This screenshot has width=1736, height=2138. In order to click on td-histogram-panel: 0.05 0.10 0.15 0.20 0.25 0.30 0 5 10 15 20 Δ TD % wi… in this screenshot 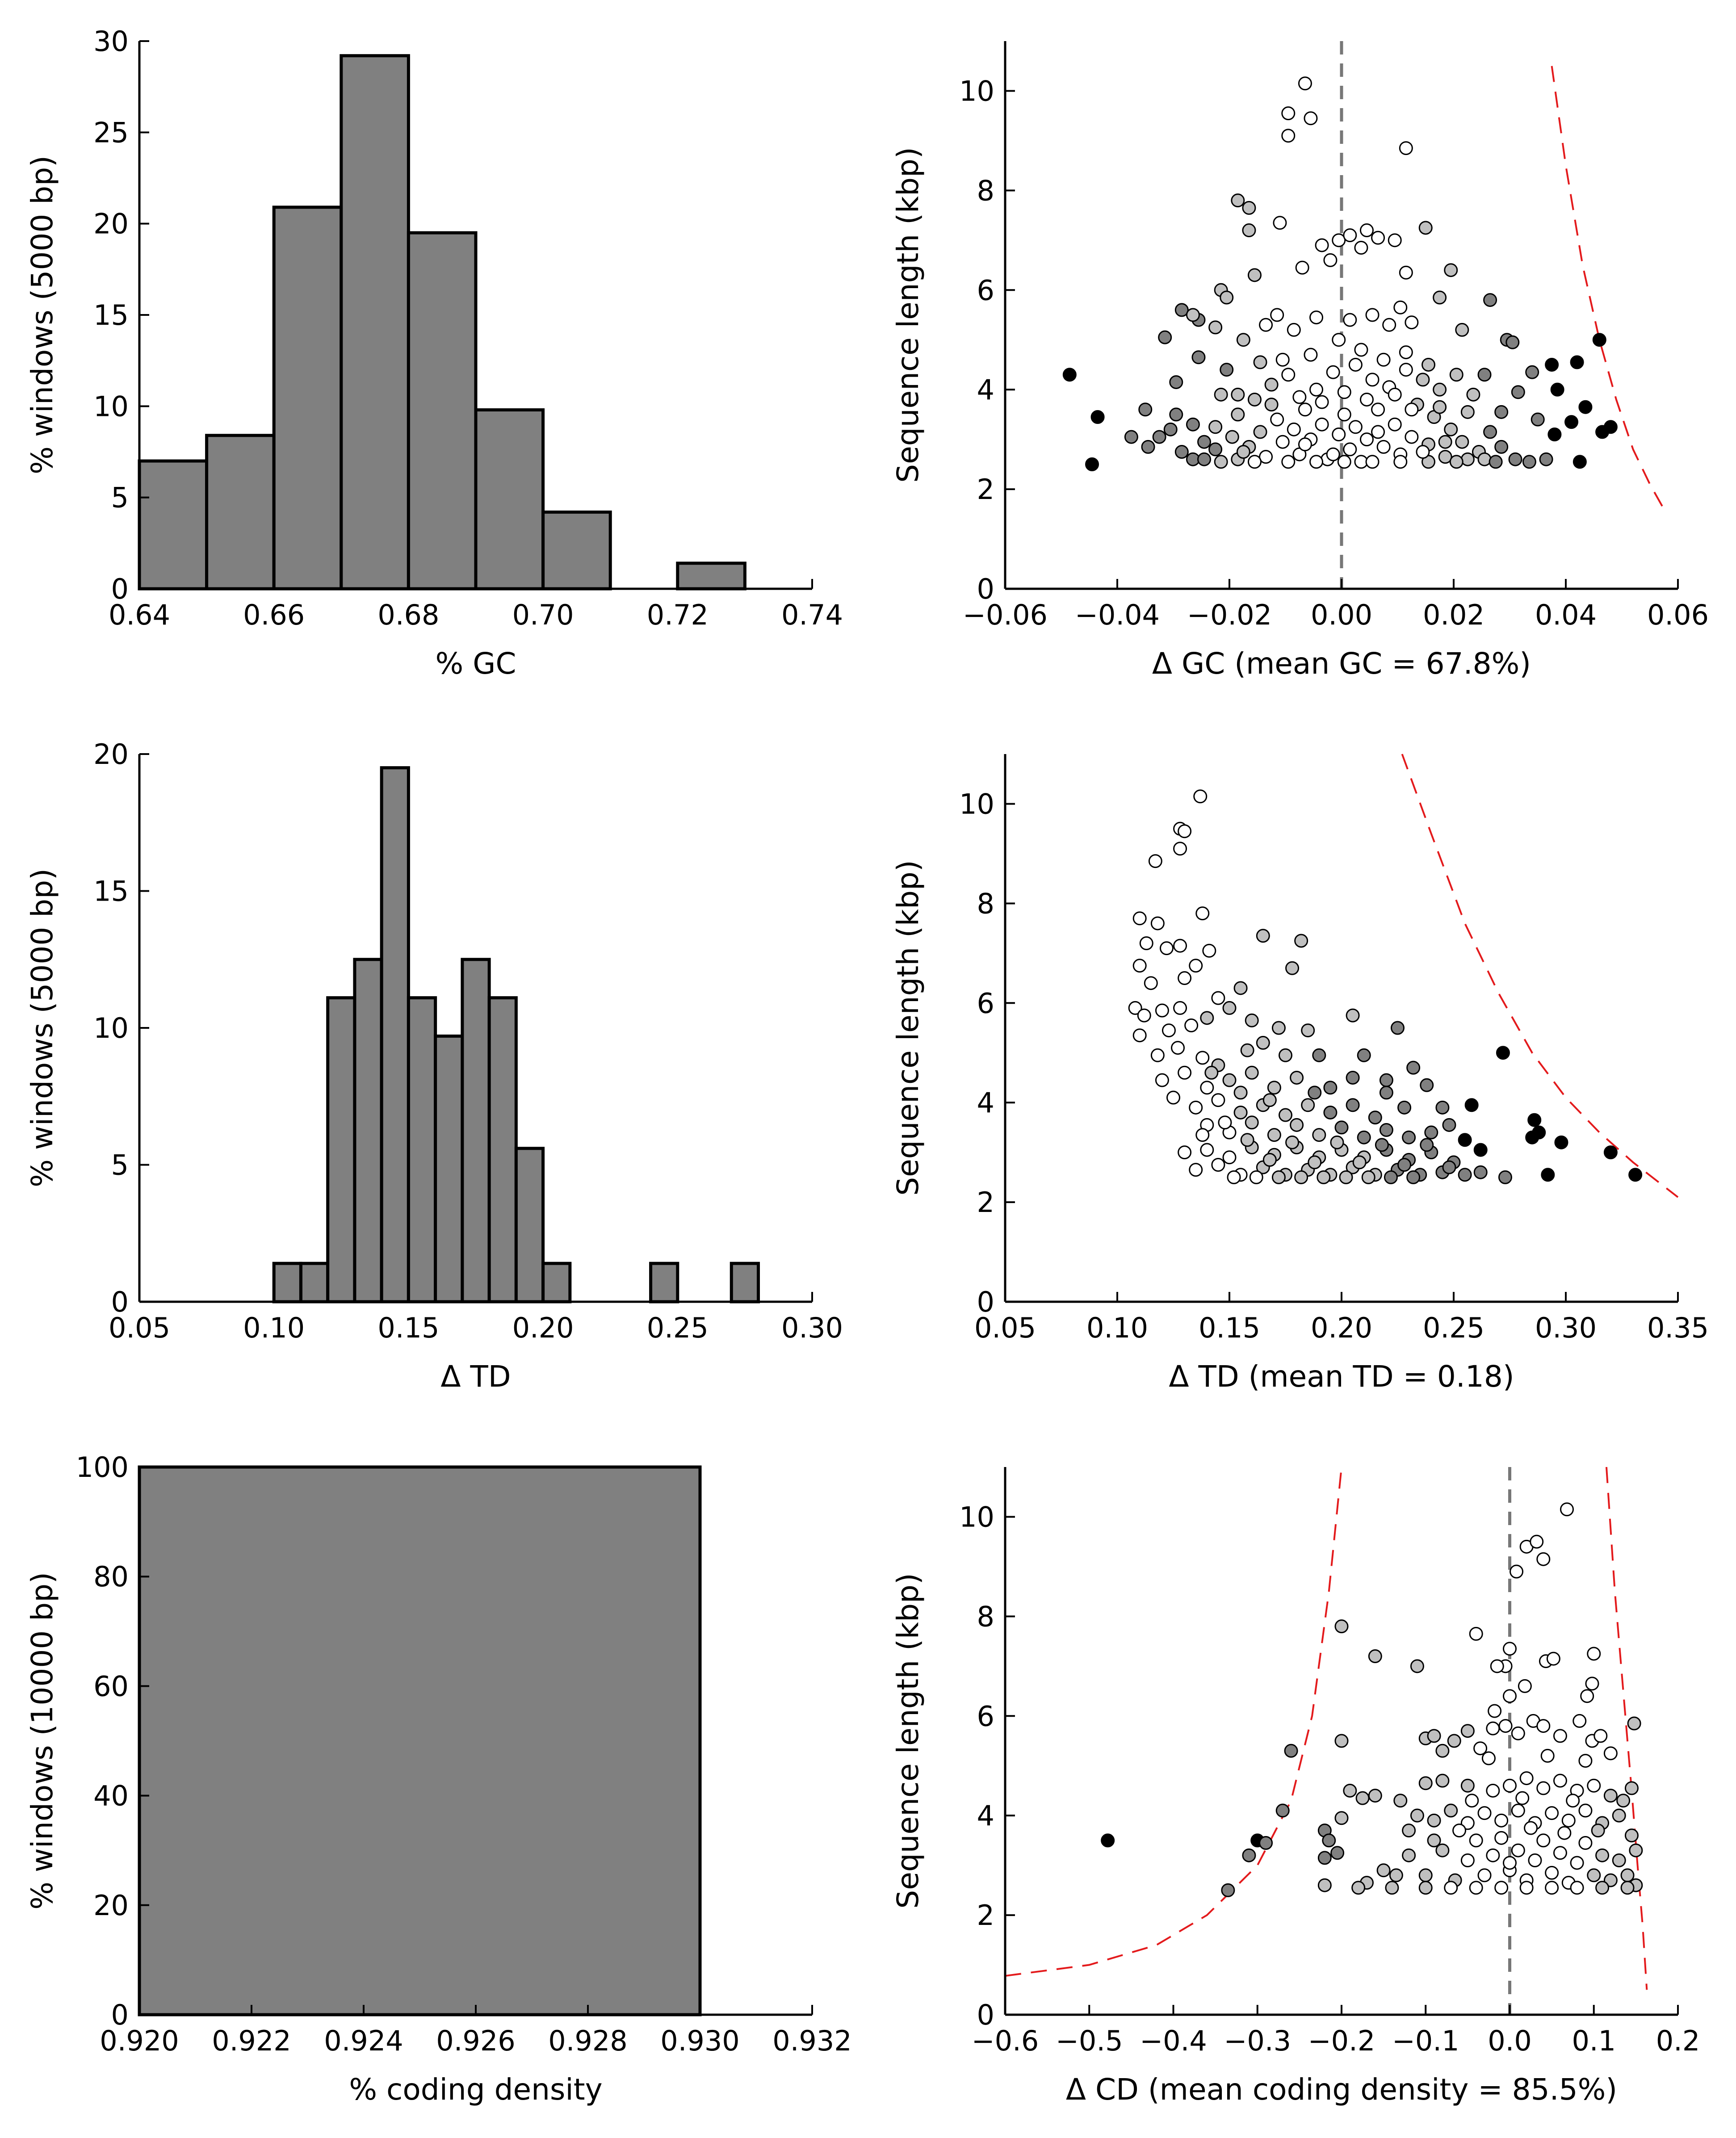, I will do `click(434, 1066)`.